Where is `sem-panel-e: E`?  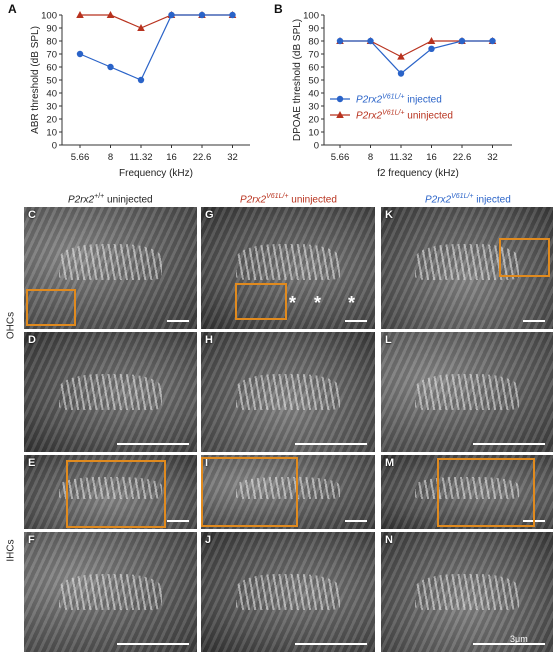
sem-panel-e: E is located at coordinates (110, 492).